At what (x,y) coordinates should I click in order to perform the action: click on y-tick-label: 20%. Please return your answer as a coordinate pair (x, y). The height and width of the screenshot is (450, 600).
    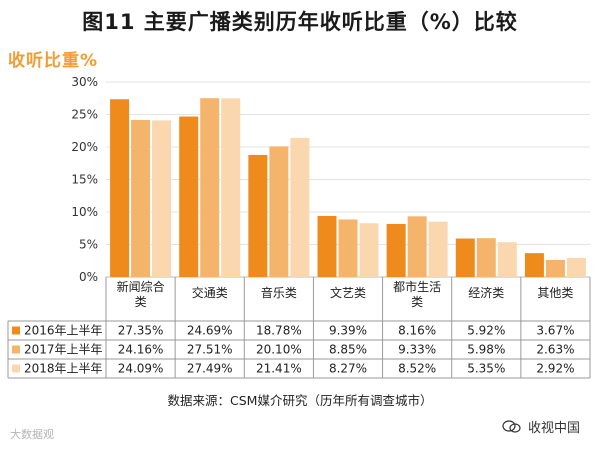
    Looking at the image, I should click on (84, 147).